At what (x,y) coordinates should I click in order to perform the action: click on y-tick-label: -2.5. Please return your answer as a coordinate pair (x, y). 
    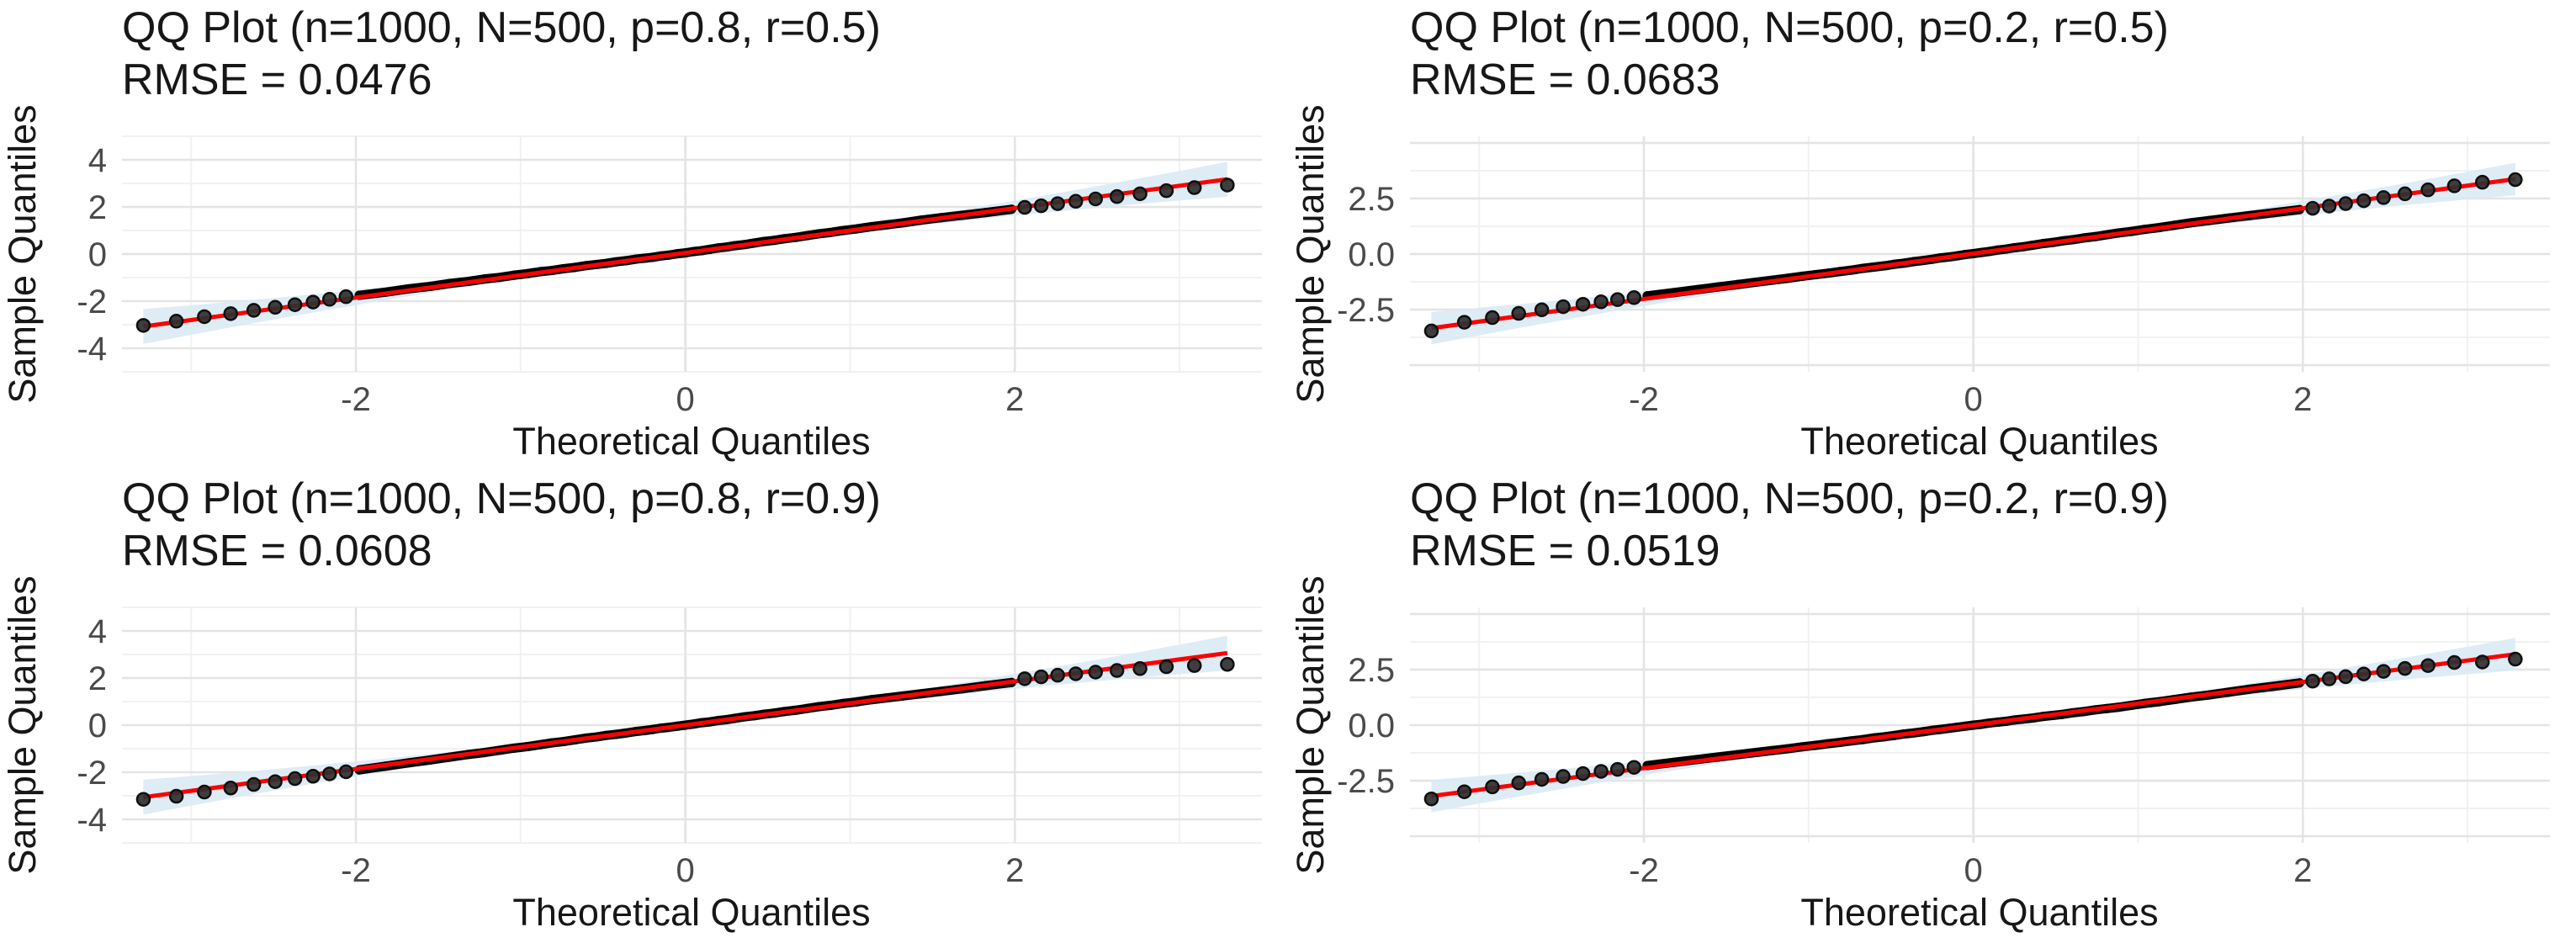
    Looking at the image, I should click on (1366, 310).